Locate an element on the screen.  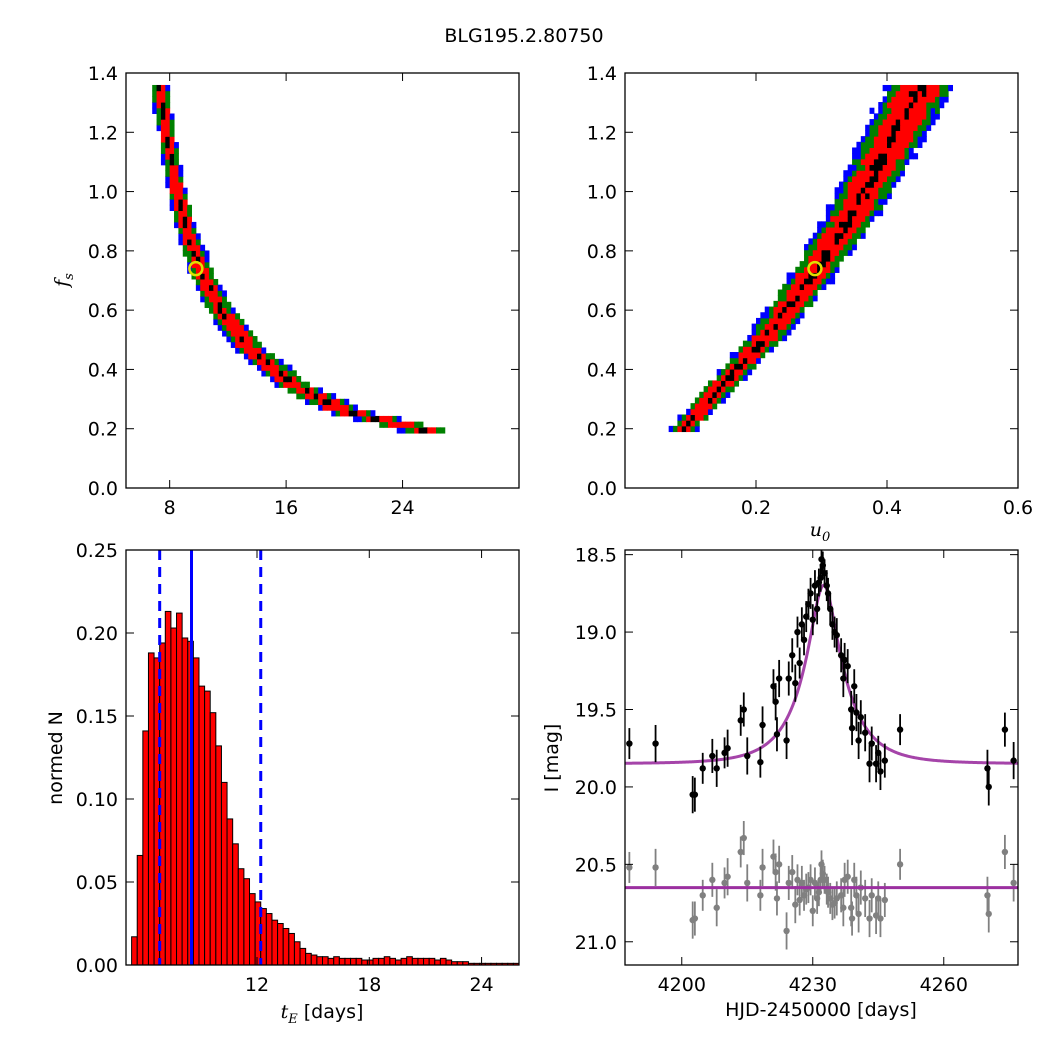
y-tick-label: 0.6 is located at coordinates (602, 311).